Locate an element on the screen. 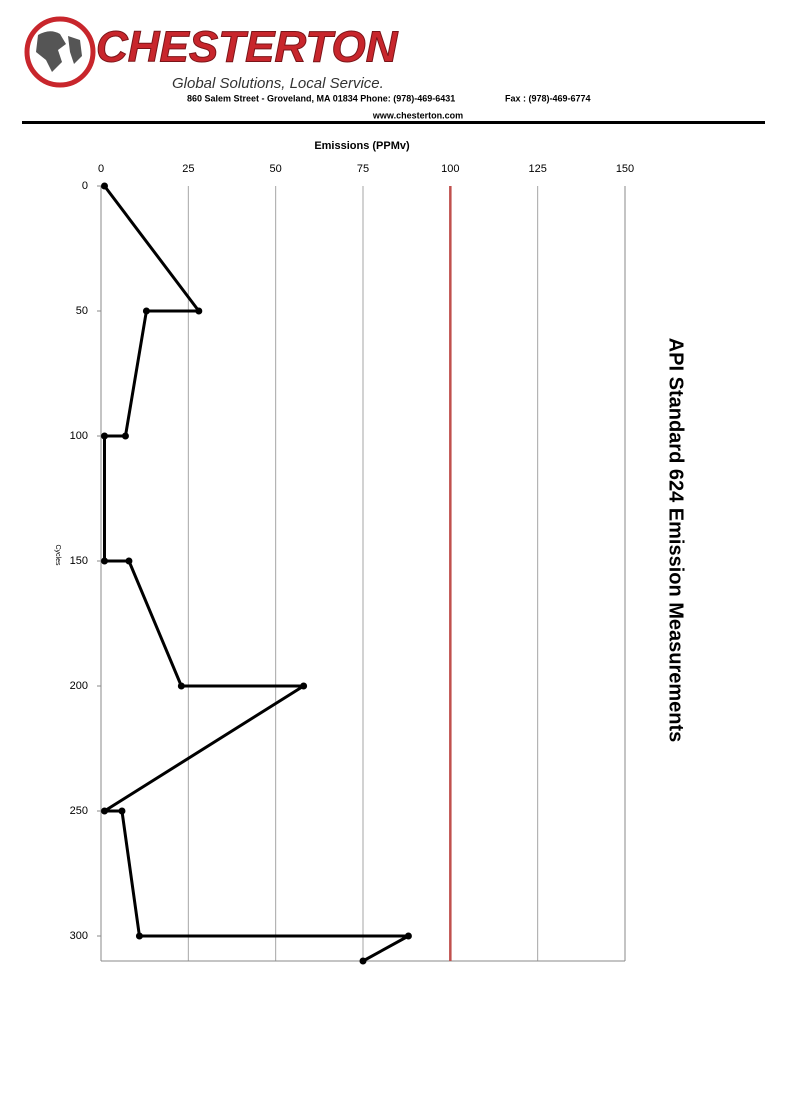 This screenshot has height=1093, width=800. x-tick-label: 25 is located at coordinates (188, 169).